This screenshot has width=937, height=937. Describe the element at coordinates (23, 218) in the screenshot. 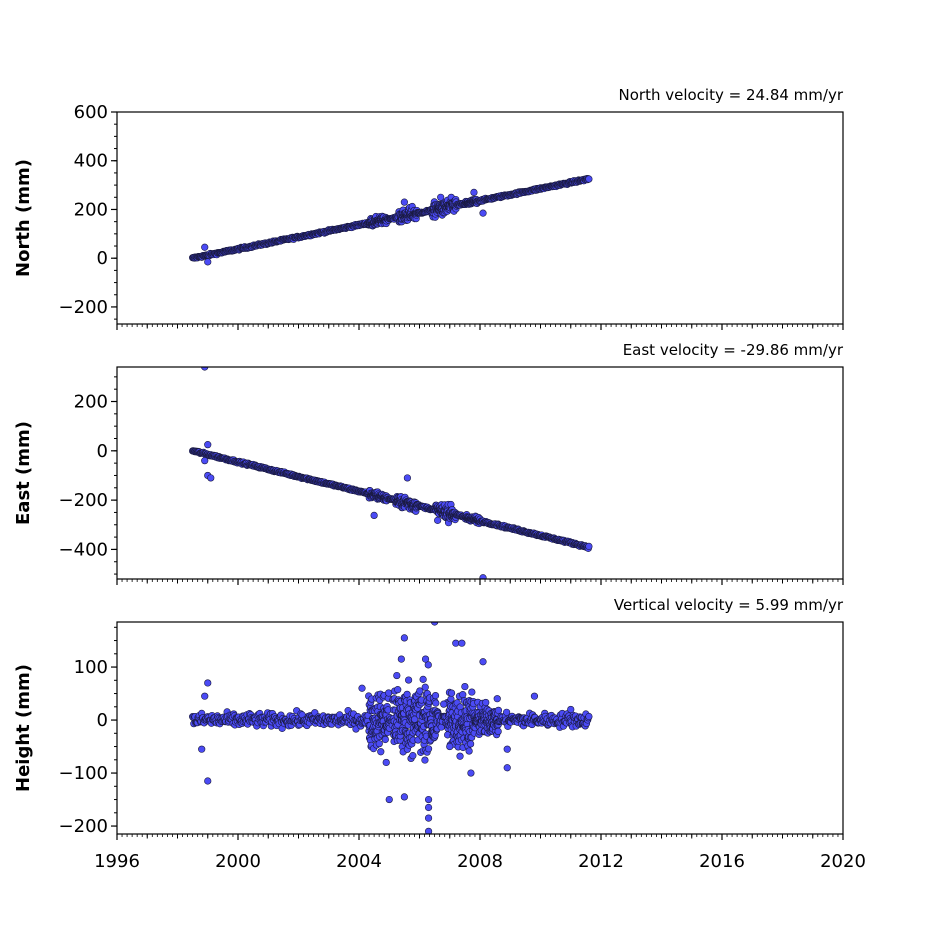

I see `y-axis-label: North (mm)` at that location.